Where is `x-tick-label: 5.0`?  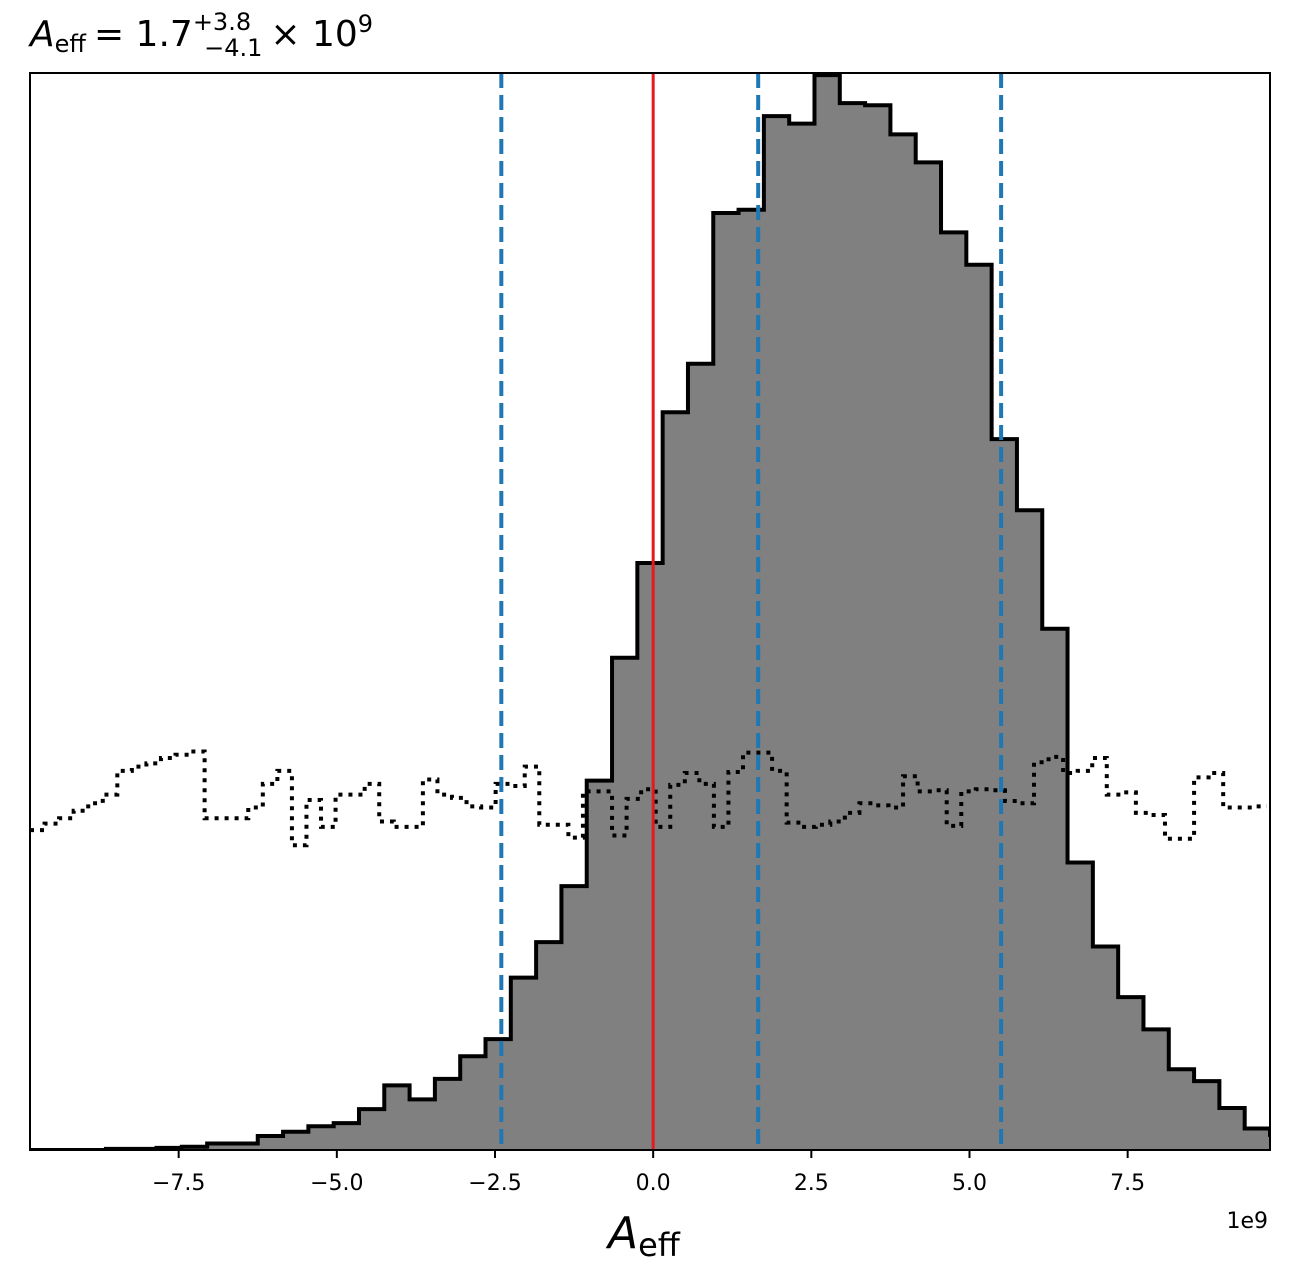
x-tick-label: 5.0 is located at coordinates (969, 1183).